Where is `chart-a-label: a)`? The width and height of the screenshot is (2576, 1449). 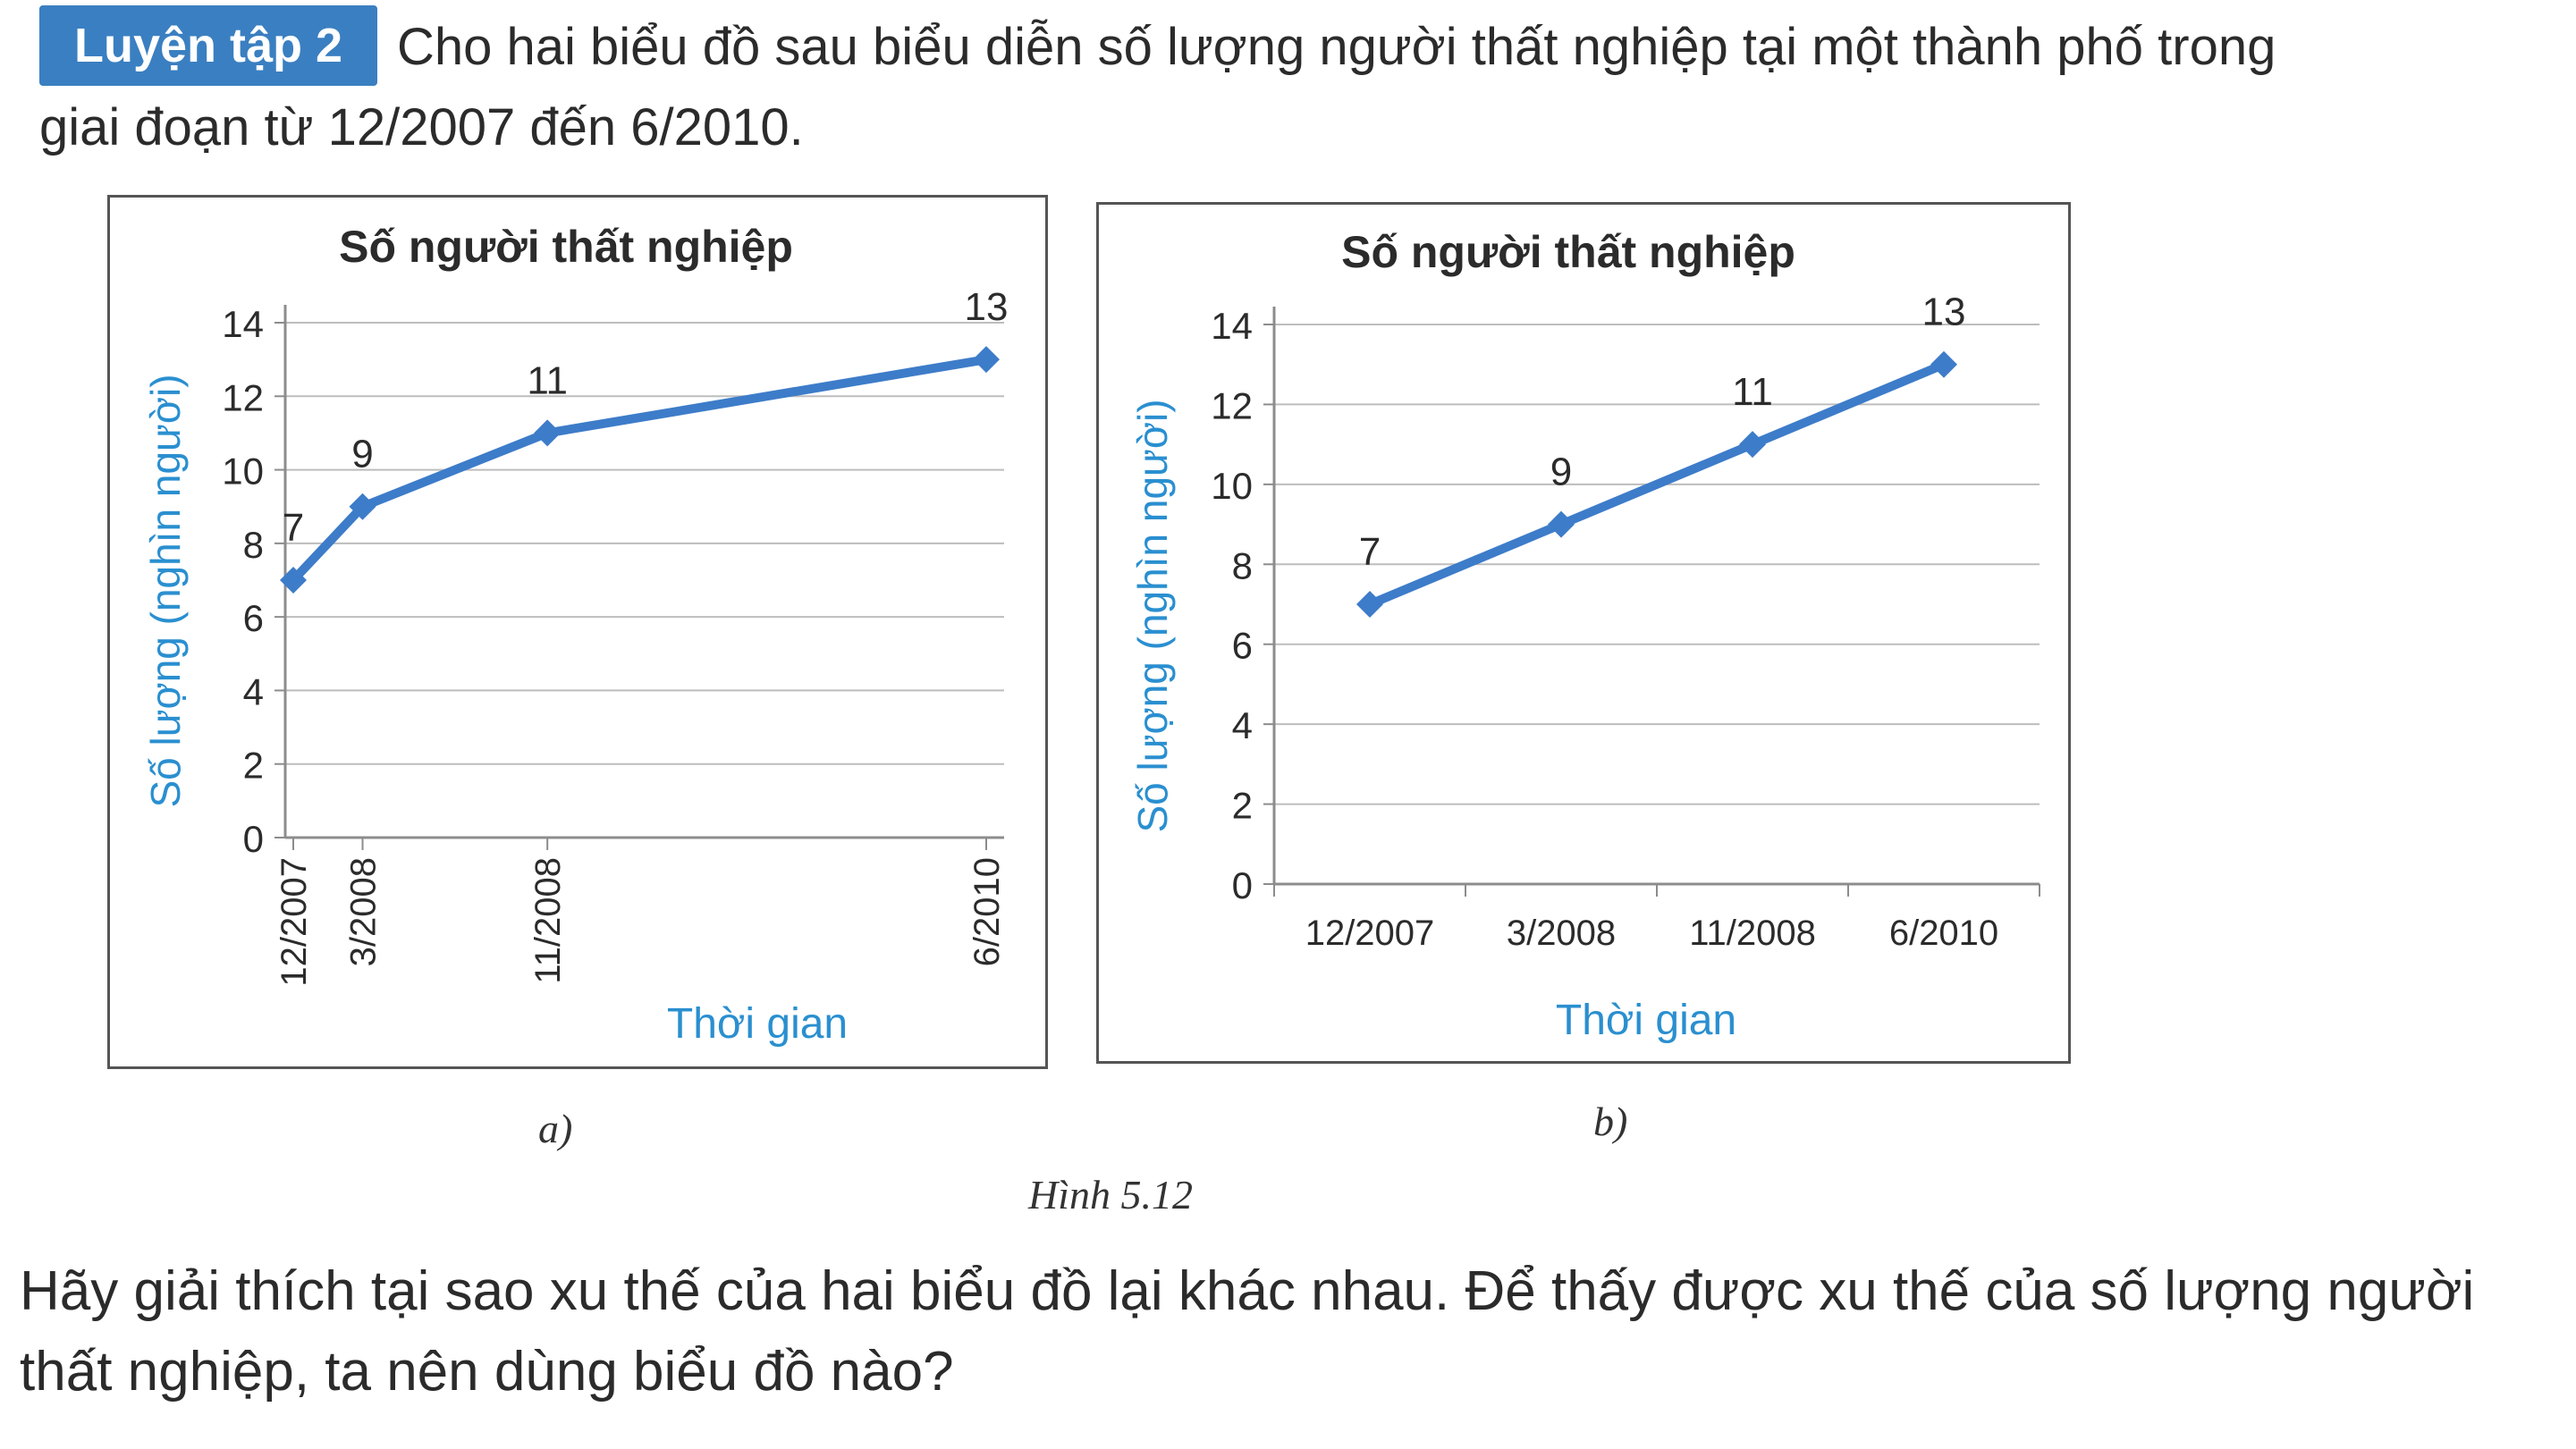
chart-a-label: a) is located at coordinates (555, 1129).